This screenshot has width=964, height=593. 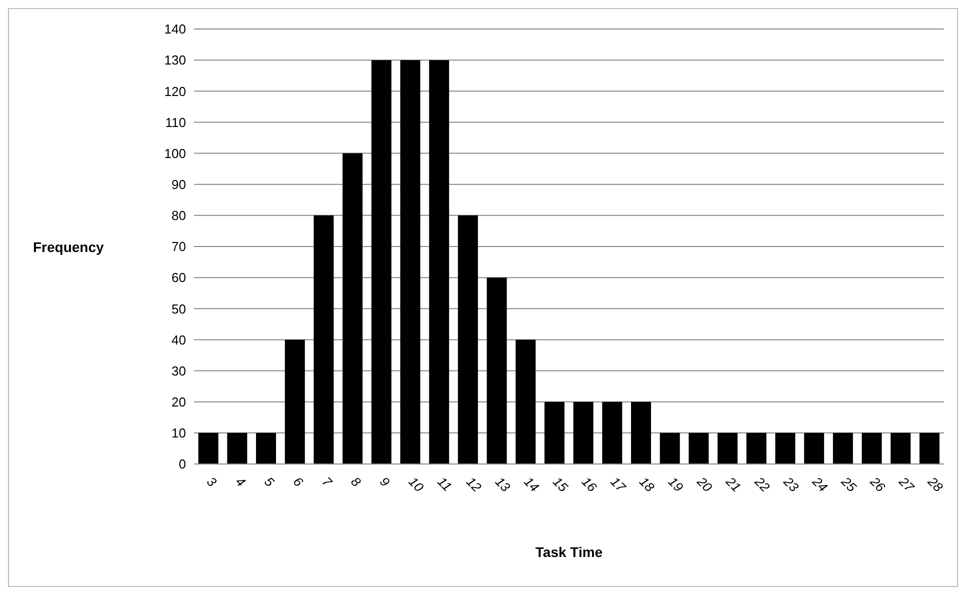 I want to click on y-tick-label: 40, so click(x=179, y=340).